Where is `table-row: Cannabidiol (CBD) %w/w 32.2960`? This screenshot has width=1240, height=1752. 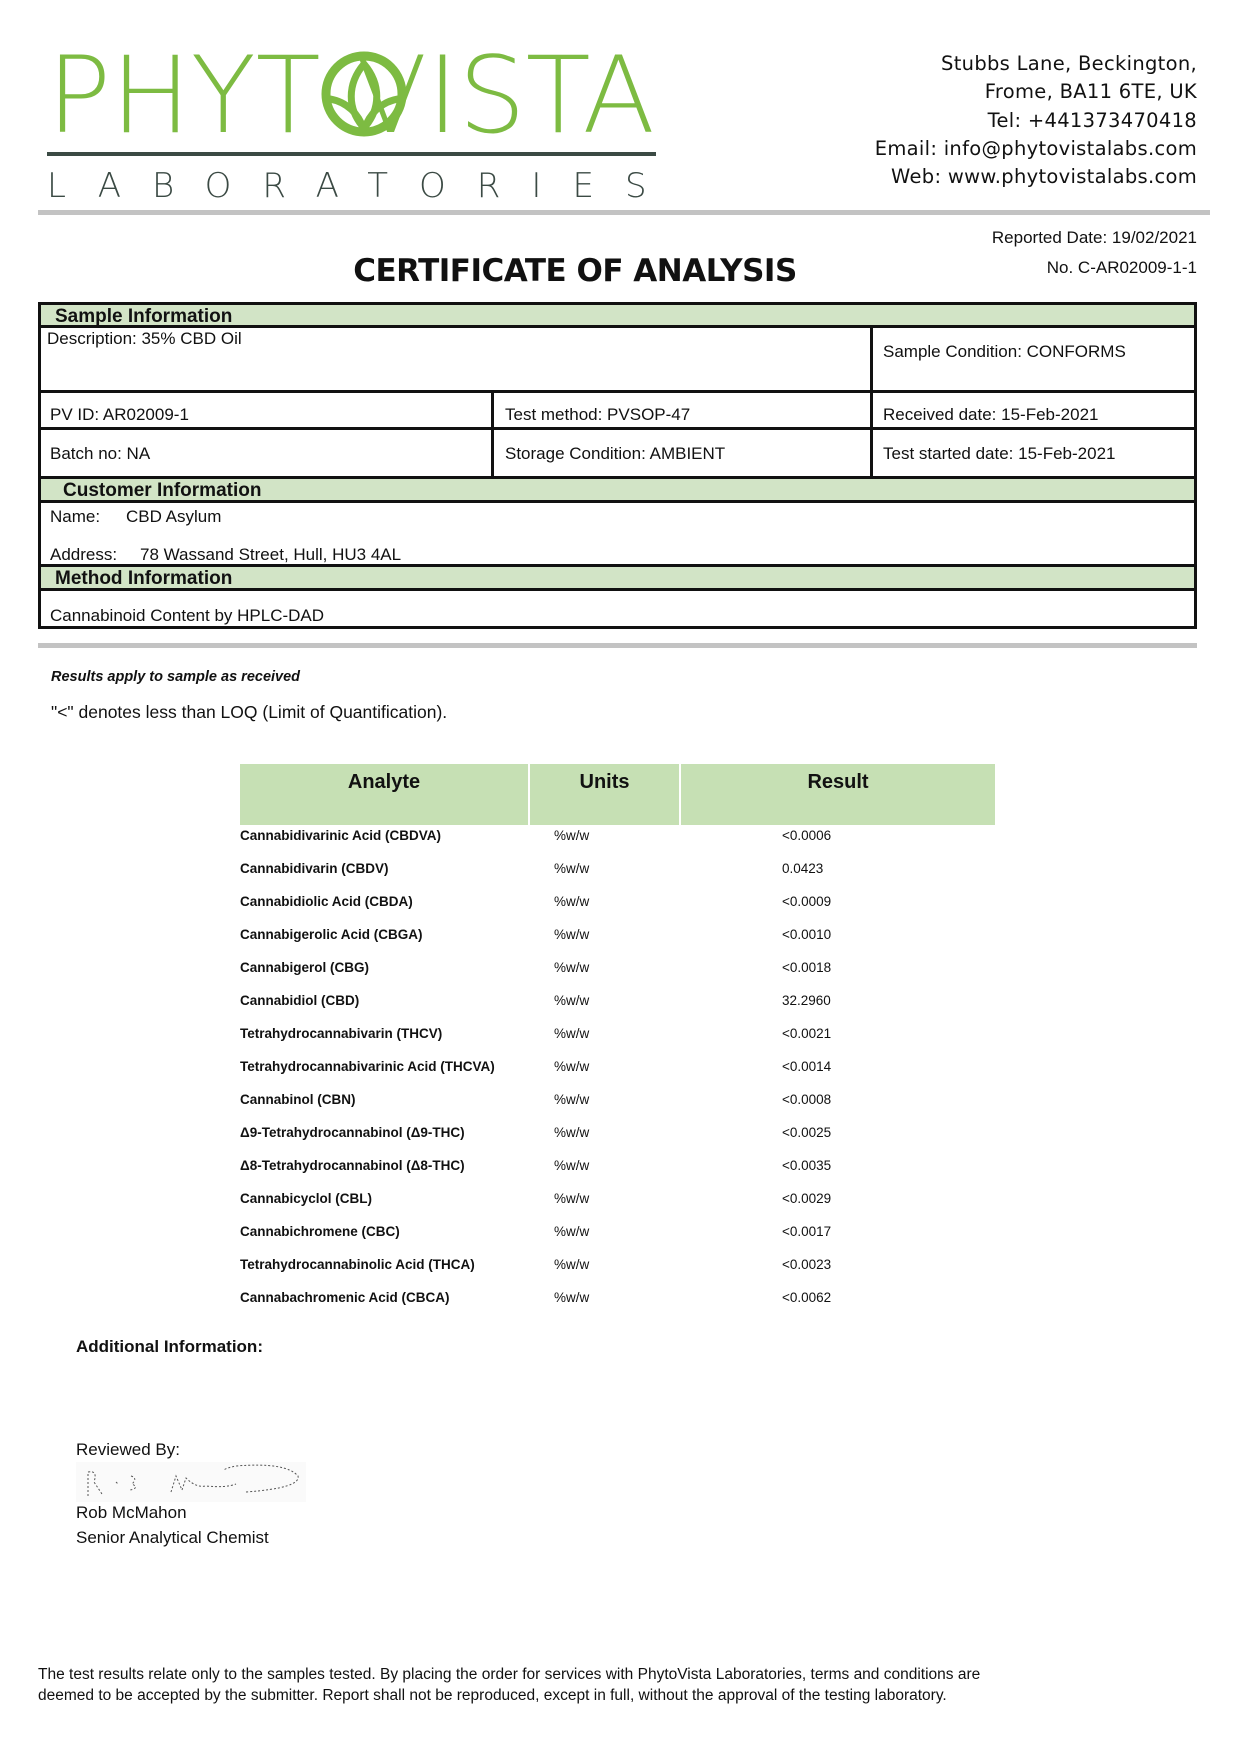 table-row: Cannabidiol (CBD) %w/w 32.2960 is located at coordinates (620, 1009).